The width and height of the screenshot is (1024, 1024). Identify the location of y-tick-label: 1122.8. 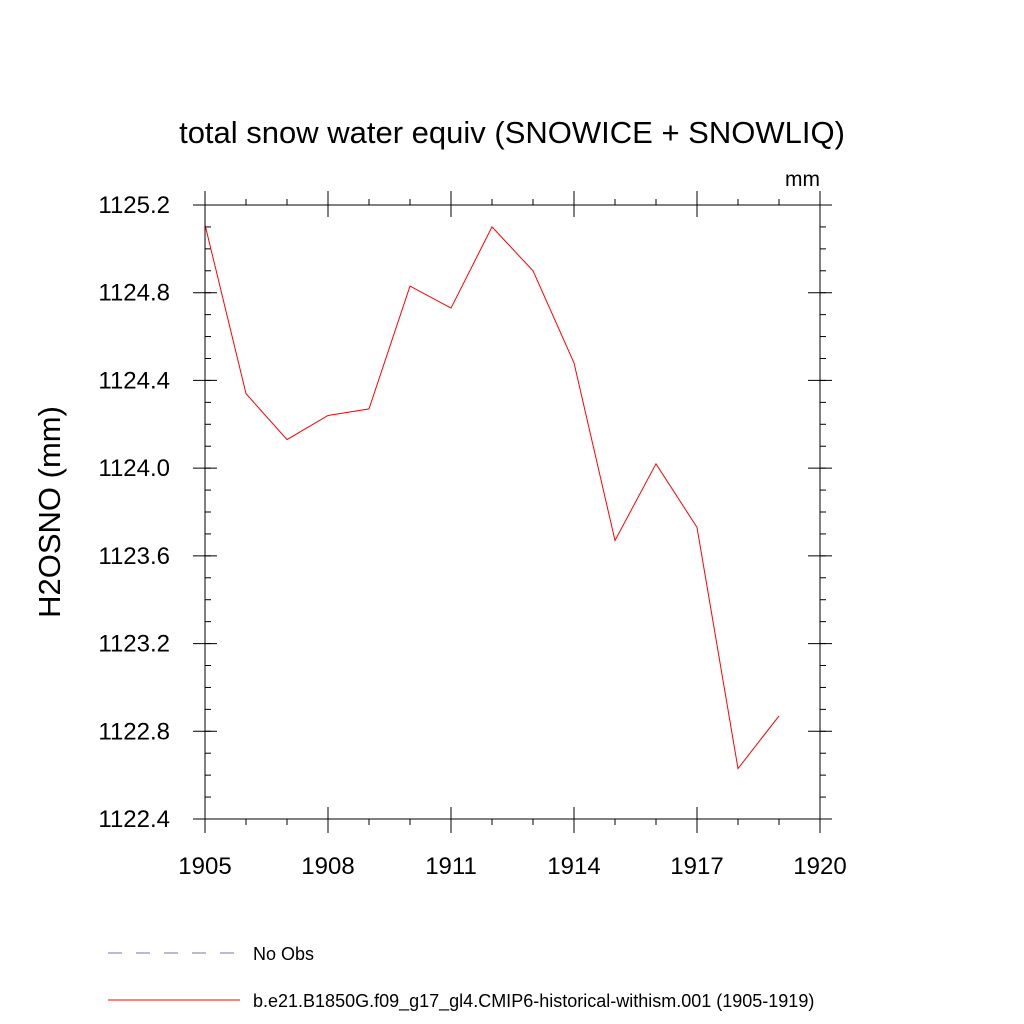
(134, 731).